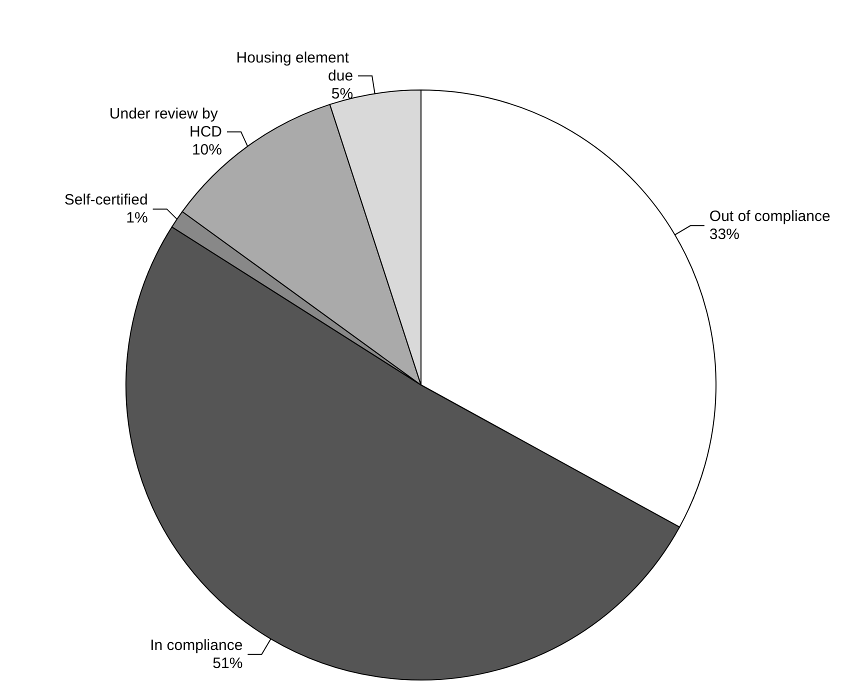 The height and width of the screenshot is (698, 842). I want to click on slice-label: Housing element due, so click(295, 66).